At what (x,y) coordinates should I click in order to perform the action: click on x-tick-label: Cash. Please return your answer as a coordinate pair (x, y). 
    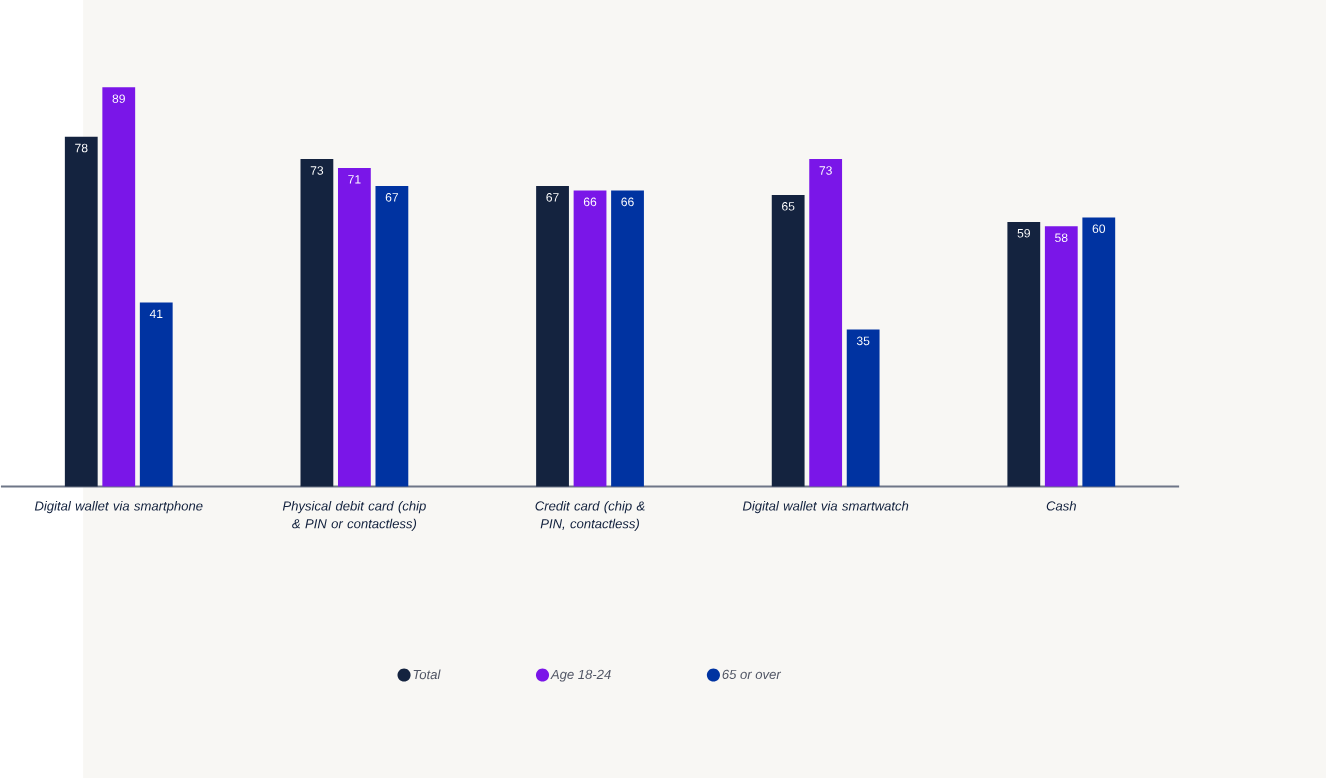
    Looking at the image, I should click on (1061, 506).